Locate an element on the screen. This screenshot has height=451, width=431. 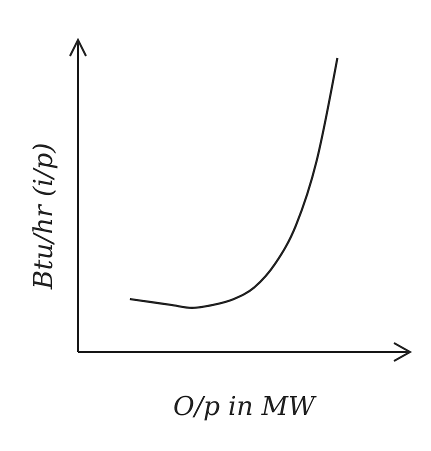
y-axis-title: Btu/hr (i/p) is located at coordinates (44, 216).